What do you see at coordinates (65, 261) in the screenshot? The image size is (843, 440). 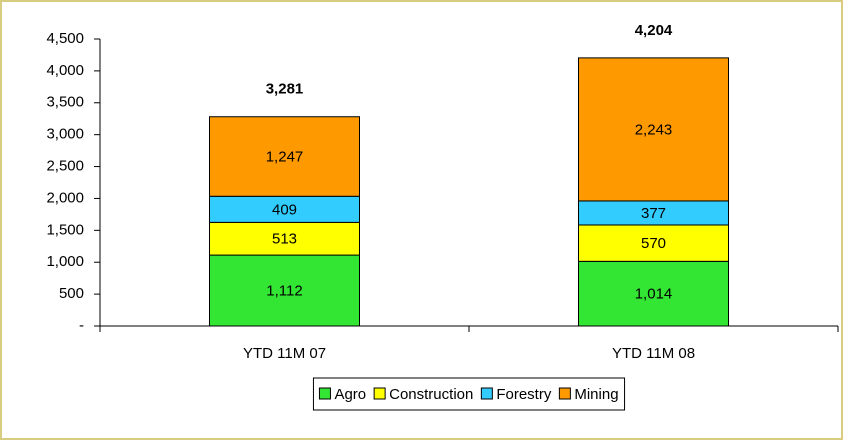 I see `y-tick-label: 1,000` at bounding box center [65, 261].